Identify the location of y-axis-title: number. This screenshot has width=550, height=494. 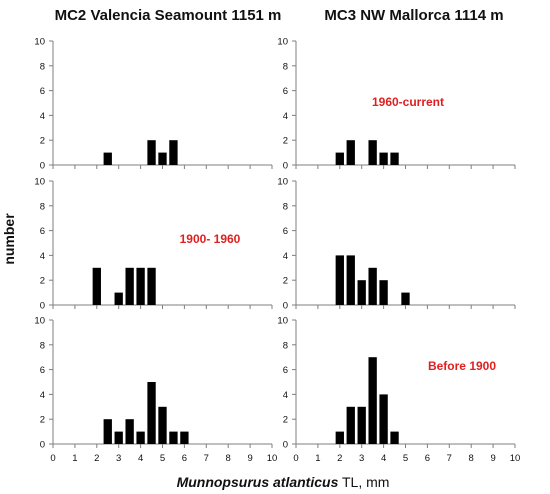
(9, 239).